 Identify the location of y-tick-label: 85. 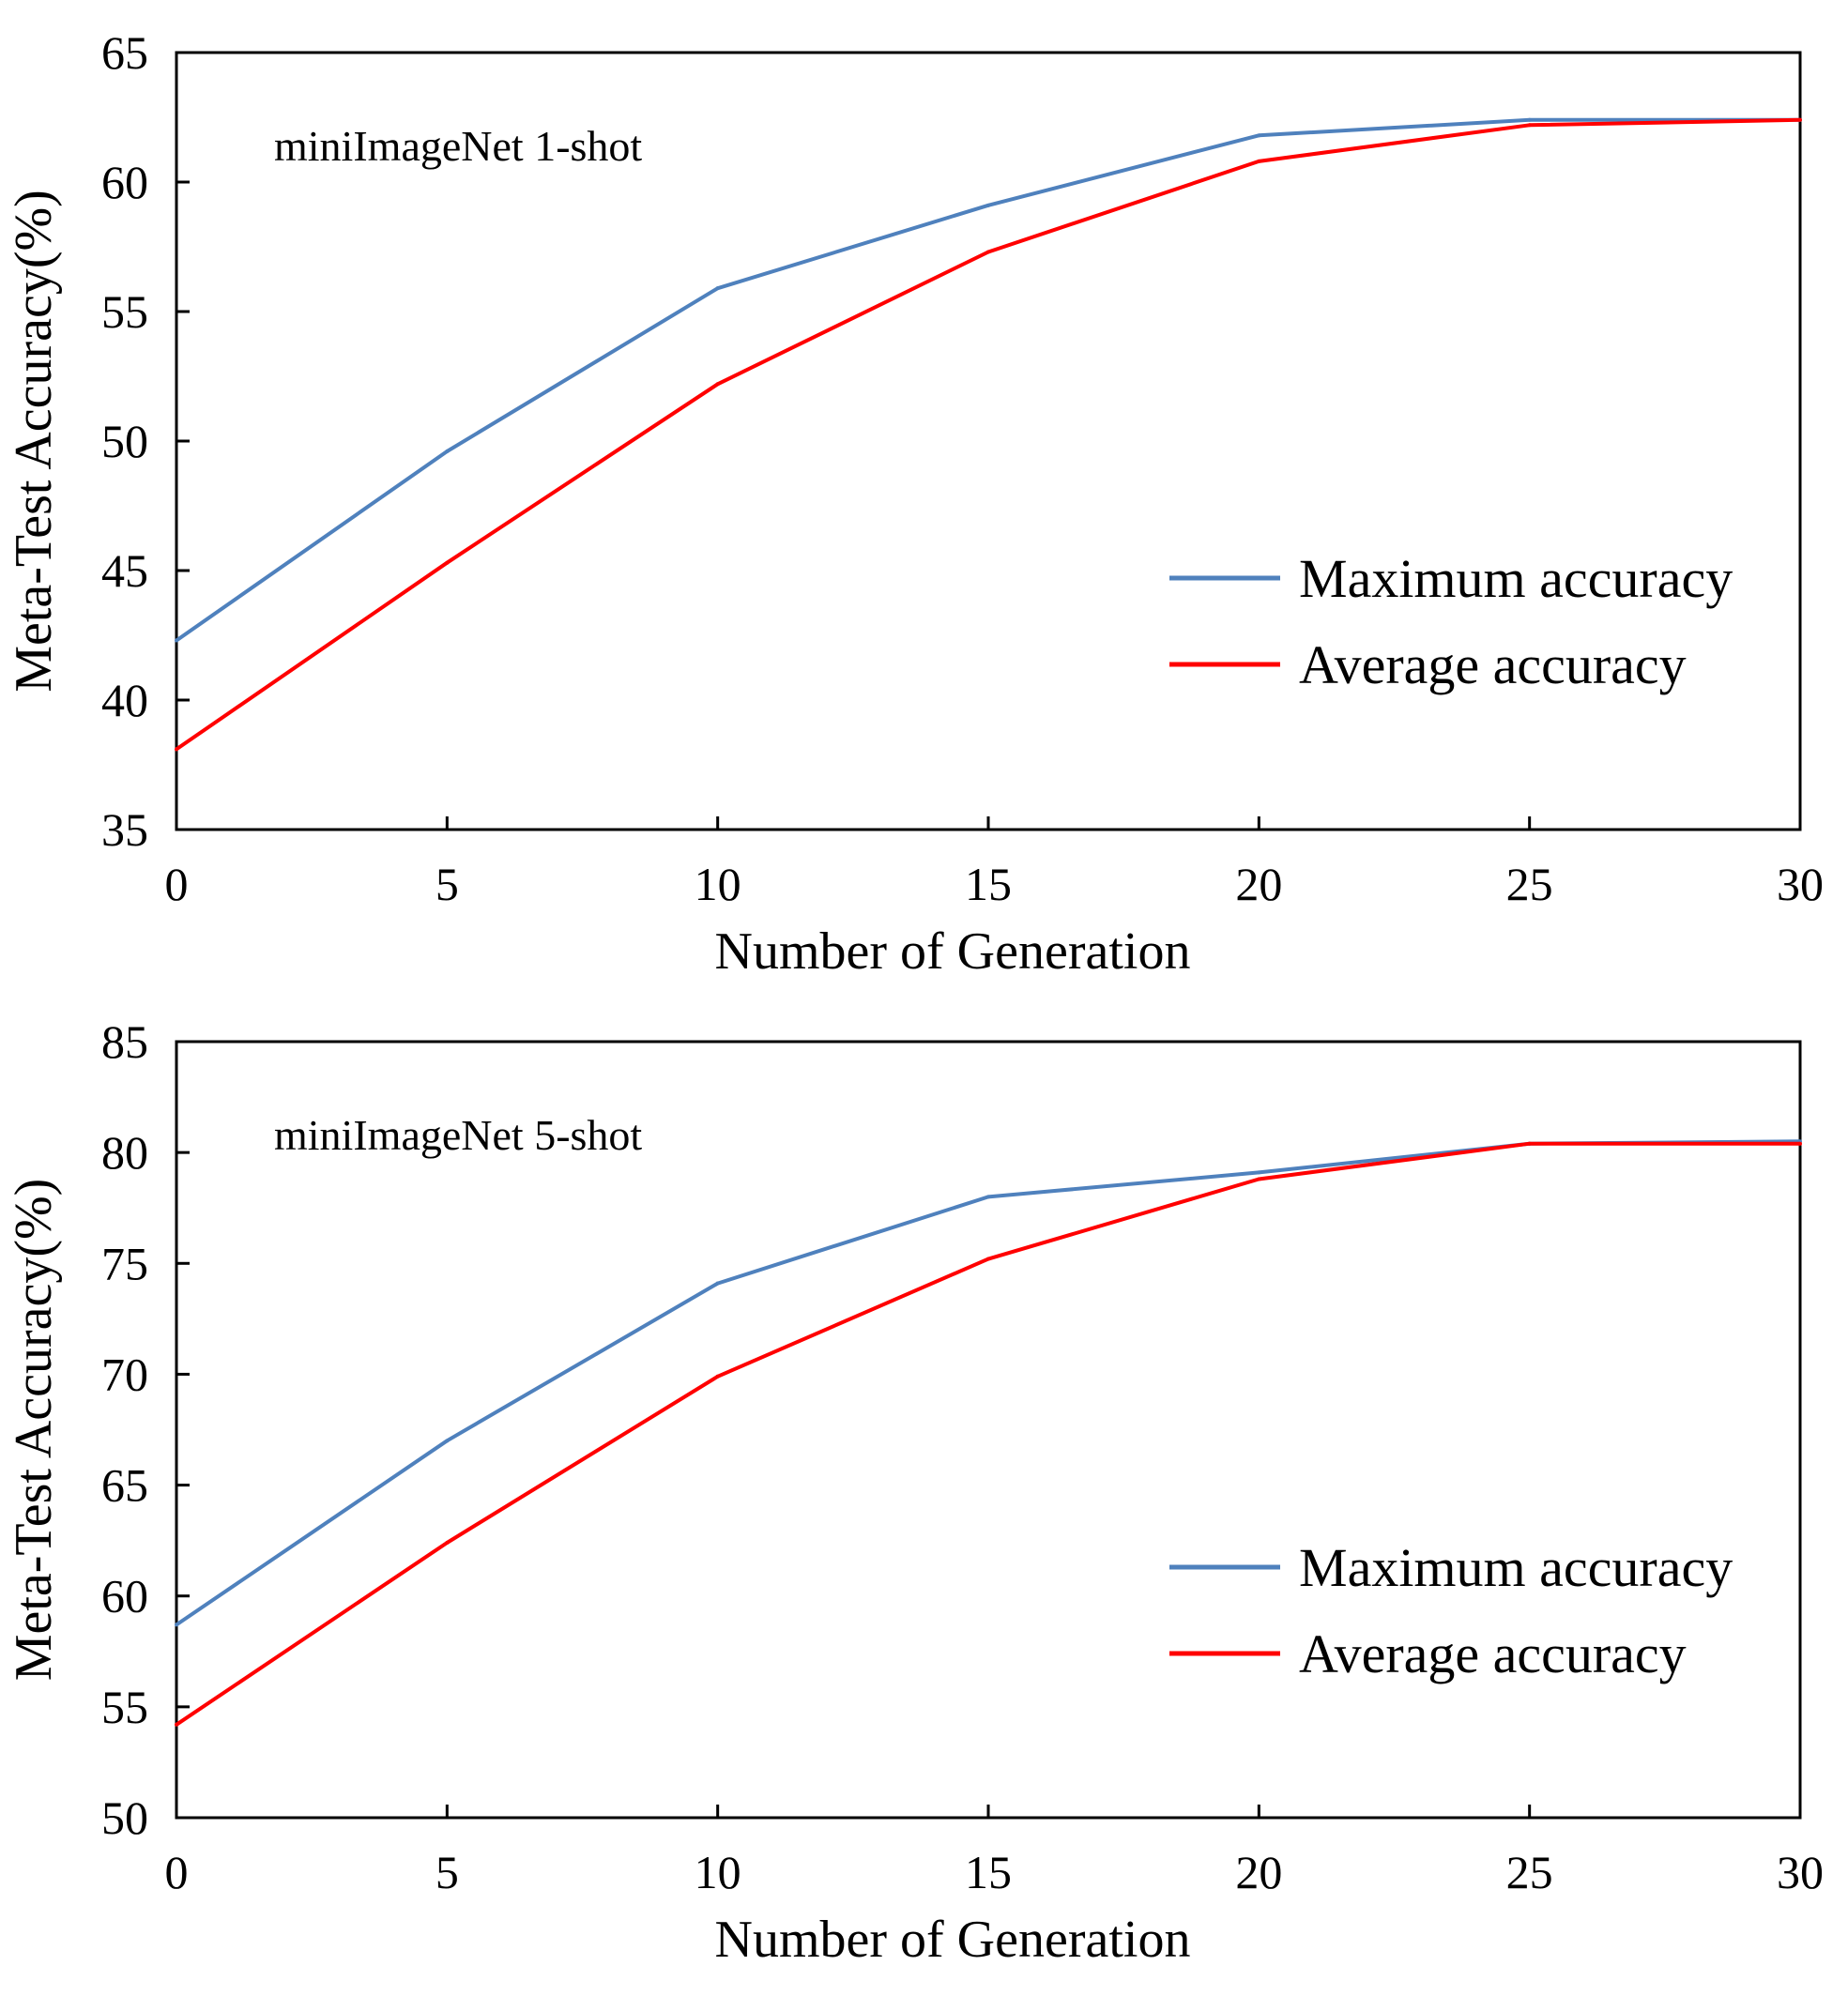
(125, 1041).